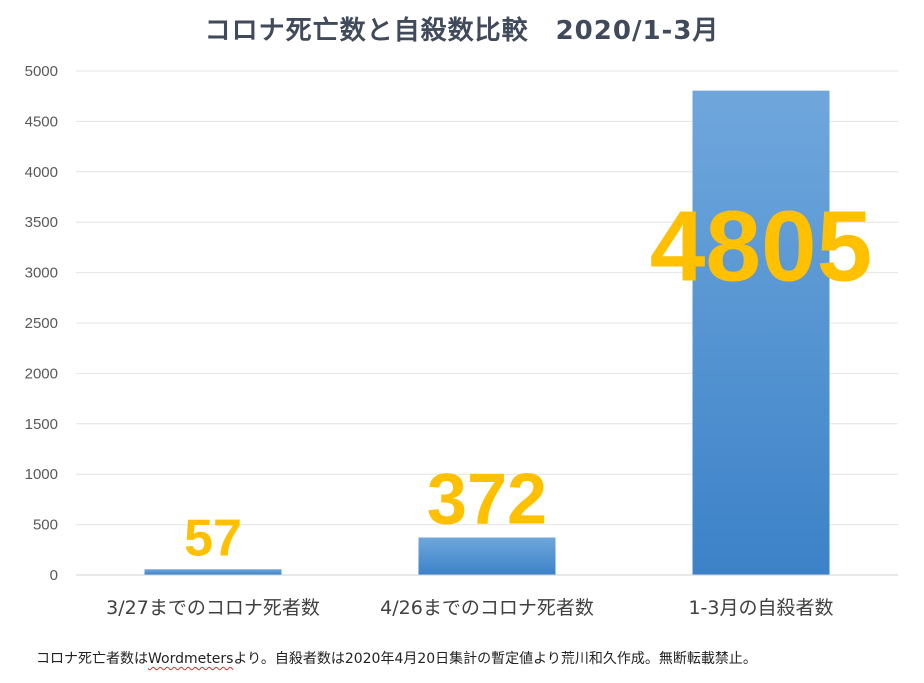  Describe the element at coordinates (92, 659) in the screenshot. I see `footnote-prefix: コロナ死亡者数は` at that location.